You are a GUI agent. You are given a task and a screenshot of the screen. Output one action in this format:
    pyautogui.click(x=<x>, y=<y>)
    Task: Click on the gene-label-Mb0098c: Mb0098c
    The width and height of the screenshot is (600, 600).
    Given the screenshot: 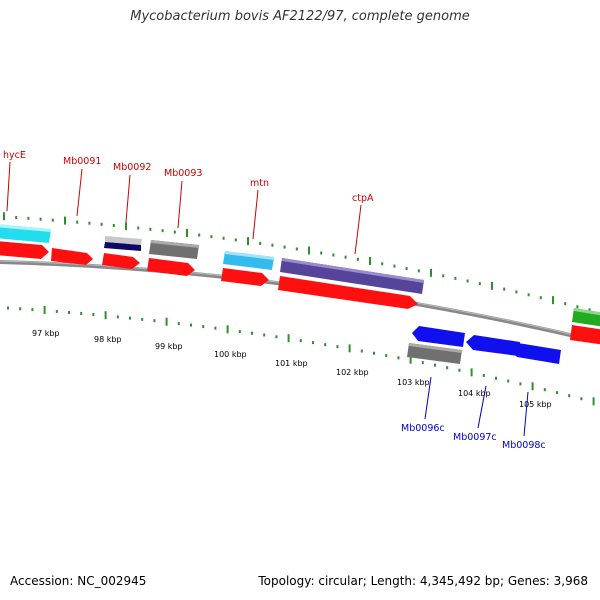 What is the action you would take?
    pyautogui.click(x=524, y=445)
    